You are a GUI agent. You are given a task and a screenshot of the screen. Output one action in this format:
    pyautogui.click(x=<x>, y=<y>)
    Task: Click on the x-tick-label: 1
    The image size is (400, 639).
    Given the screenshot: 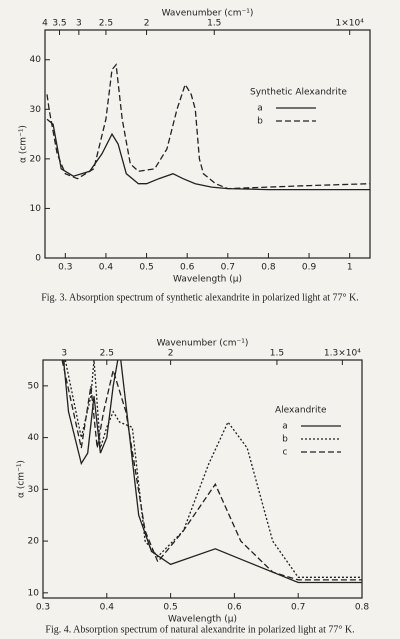 What is the action you would take?
    pyautogui.click(x=350, y=268)
    